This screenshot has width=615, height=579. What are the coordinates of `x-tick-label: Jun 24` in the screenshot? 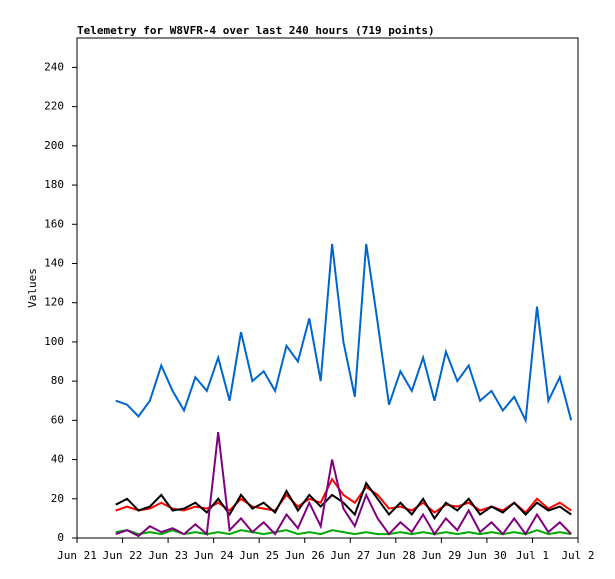 It's located at (214, 555).